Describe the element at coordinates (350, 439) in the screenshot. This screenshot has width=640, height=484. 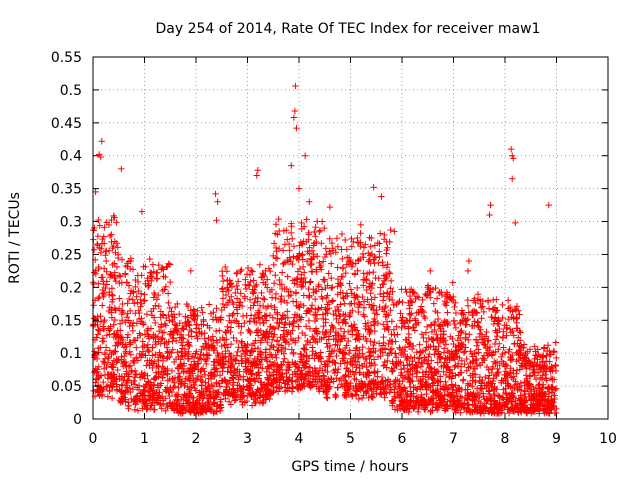
I see `x-tick-label: 5` at that location.